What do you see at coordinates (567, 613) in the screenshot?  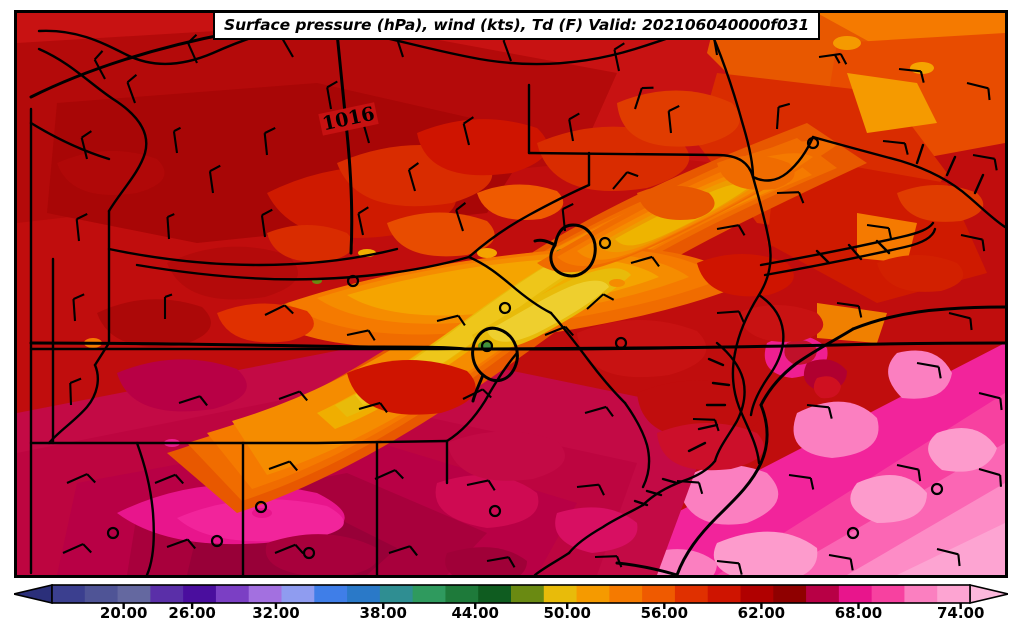 I see `colorbar-tick-label: 50.00` at bounding box center [567, 613].